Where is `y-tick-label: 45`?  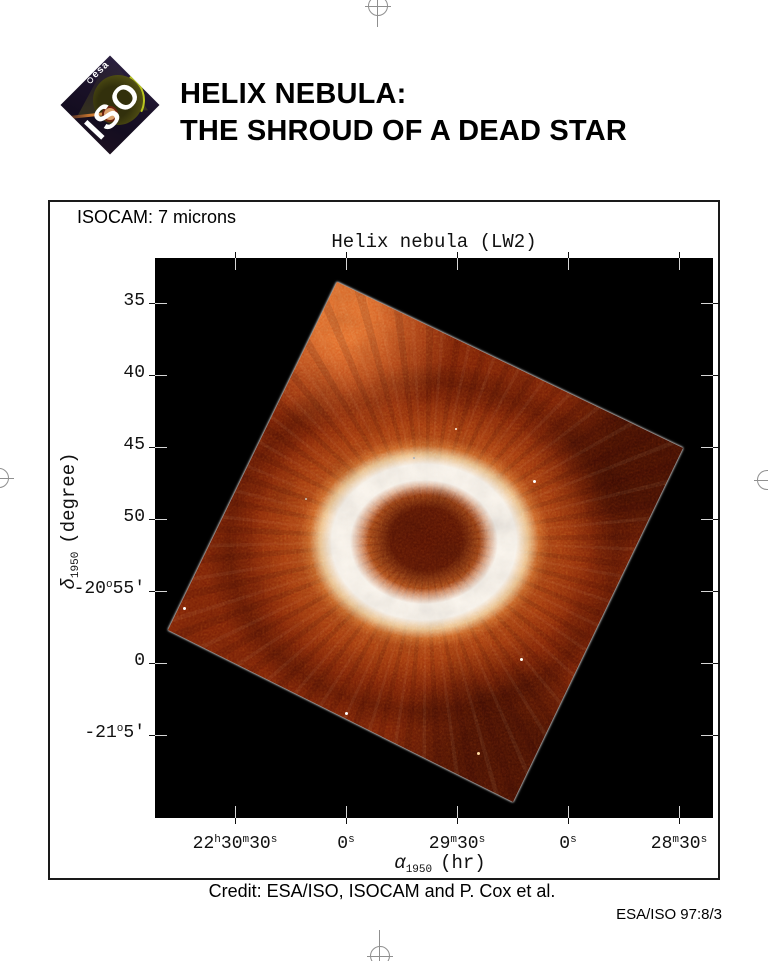 y-tick-label: 45 is located at coordinates (134, 445).